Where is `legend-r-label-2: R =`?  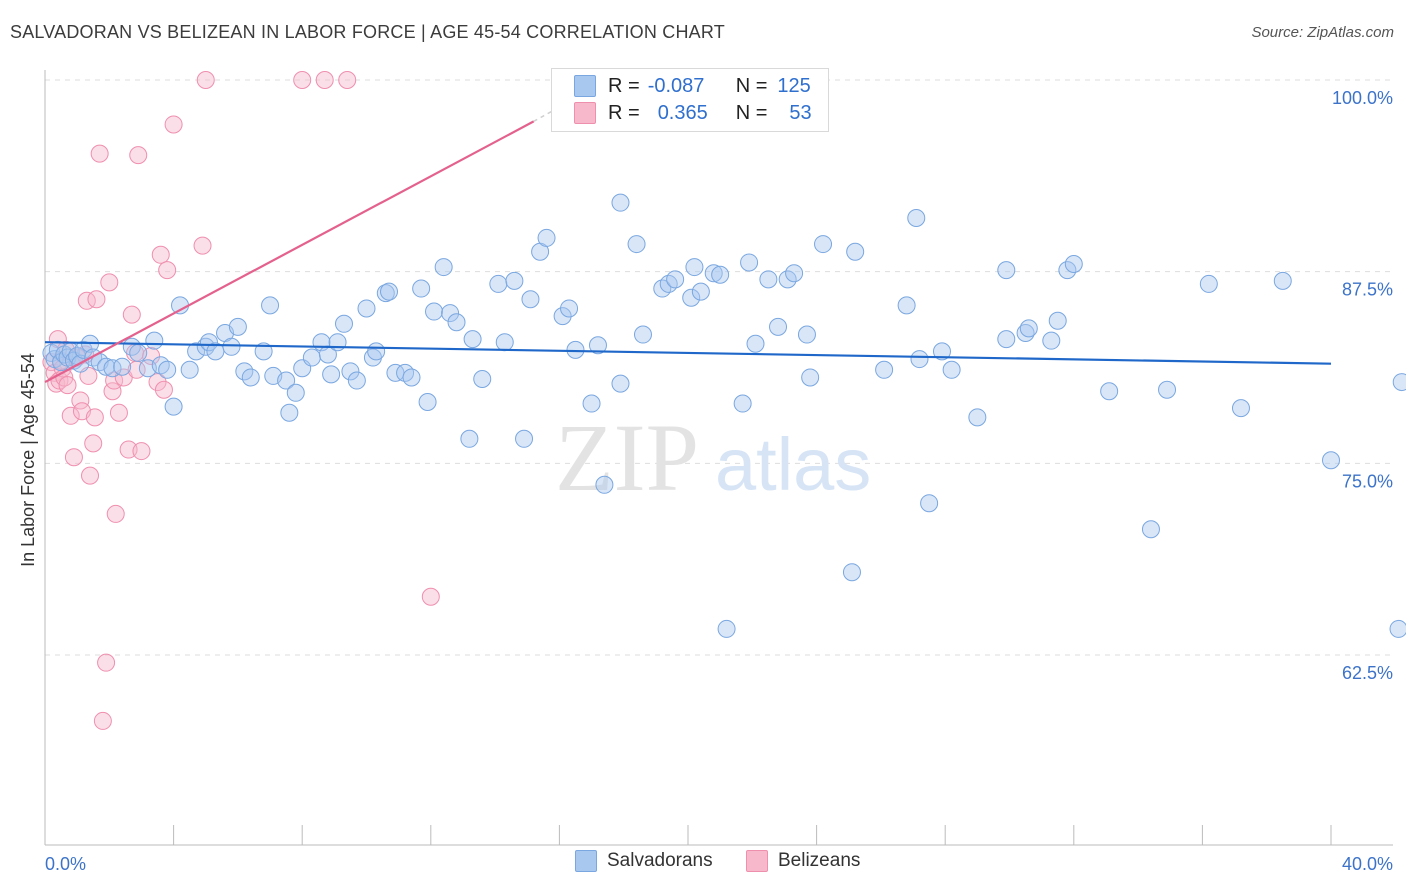
legend-r-label-2: R = is located at coordinates (624, 112).